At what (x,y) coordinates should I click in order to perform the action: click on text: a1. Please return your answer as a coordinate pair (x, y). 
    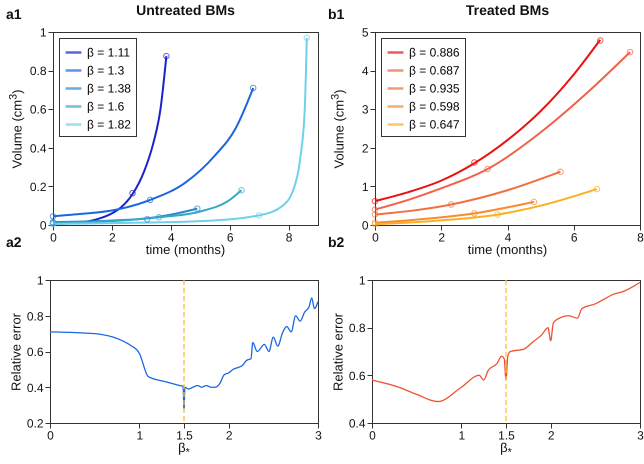
    Looking at the image, I should click on (14, 14).